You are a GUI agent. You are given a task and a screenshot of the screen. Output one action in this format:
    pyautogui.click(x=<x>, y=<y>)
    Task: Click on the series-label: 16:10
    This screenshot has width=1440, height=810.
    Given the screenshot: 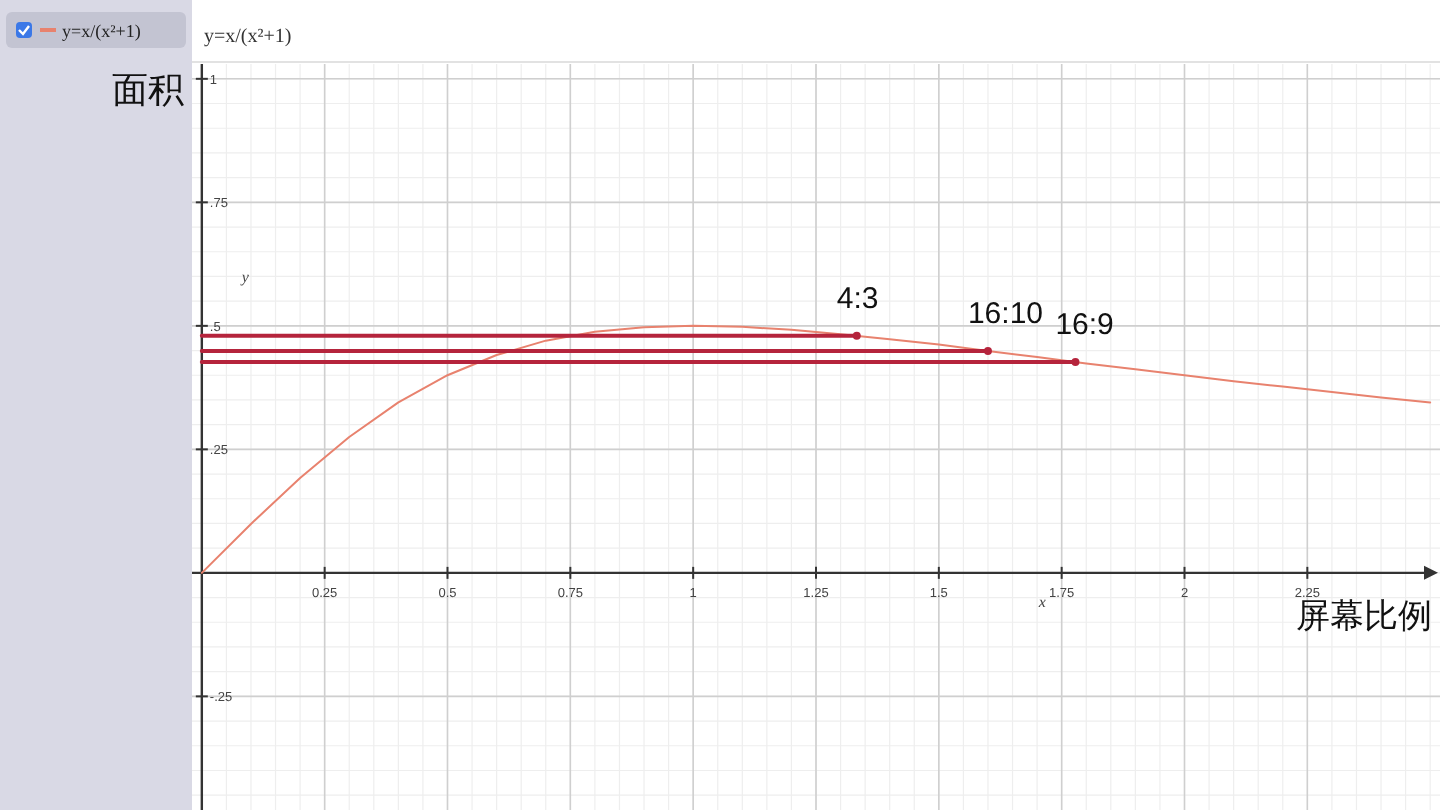 What is the action you would take?
    pyautogui.click(x=1005, y=314)
    